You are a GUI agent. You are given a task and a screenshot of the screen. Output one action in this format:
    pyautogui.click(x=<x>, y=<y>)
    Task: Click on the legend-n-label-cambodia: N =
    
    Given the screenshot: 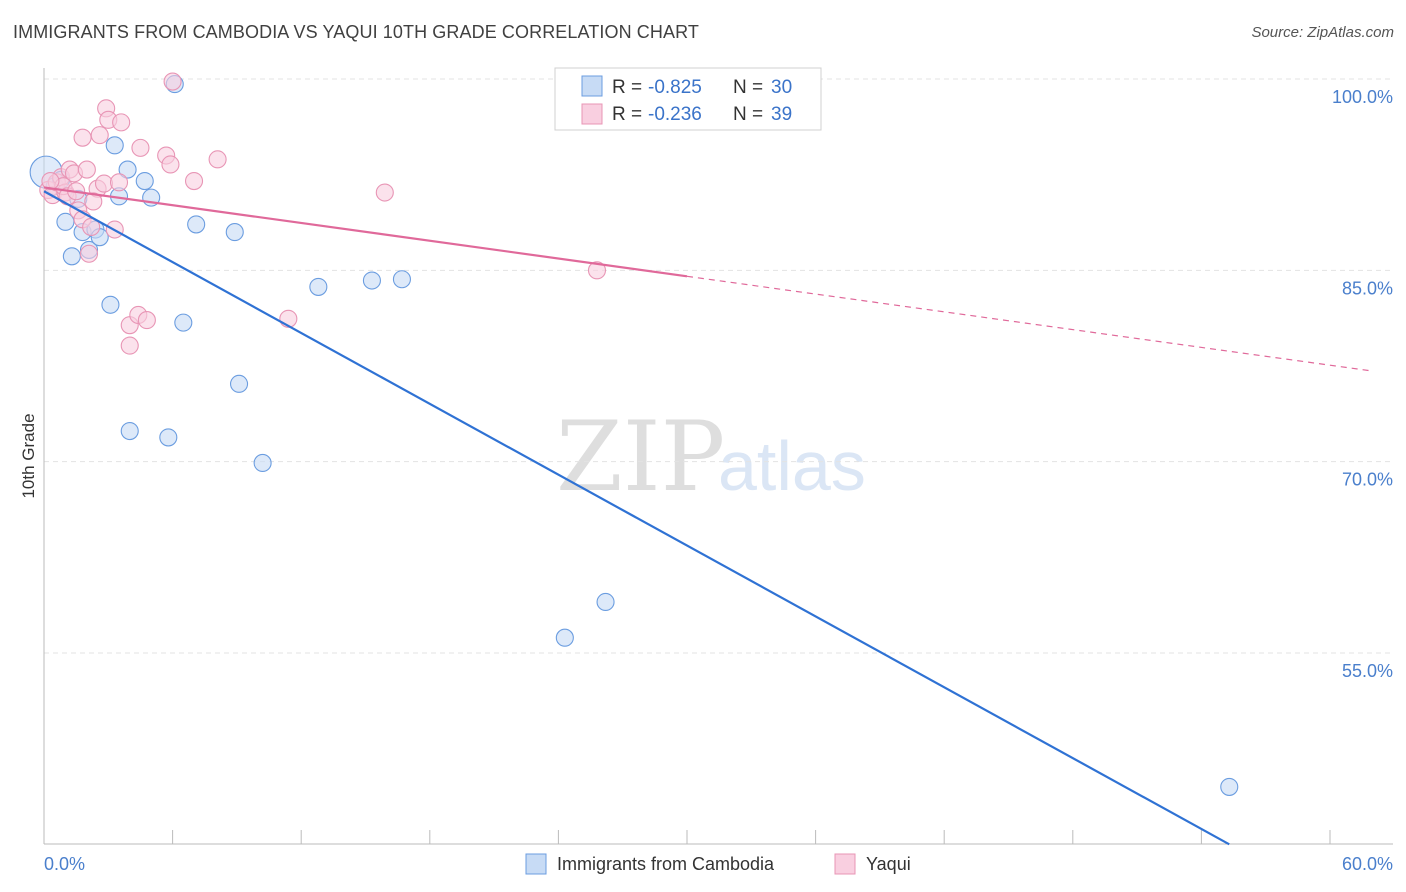 What is the action you would take?
    pyautogui.click(x=748, y=87)
    